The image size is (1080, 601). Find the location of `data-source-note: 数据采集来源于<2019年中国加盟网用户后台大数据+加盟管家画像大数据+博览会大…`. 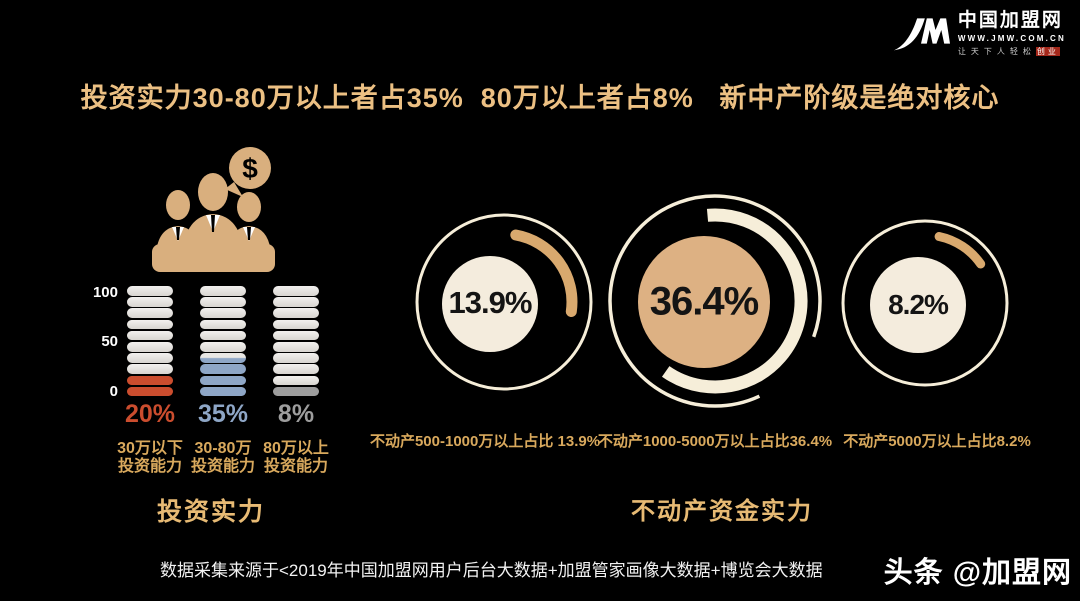

data-source-note: 数据采集来源于<2019年中国加盟网用户后台大数据+加盟管家画像大数据+博览会大… is located at coordinates (491, 570).